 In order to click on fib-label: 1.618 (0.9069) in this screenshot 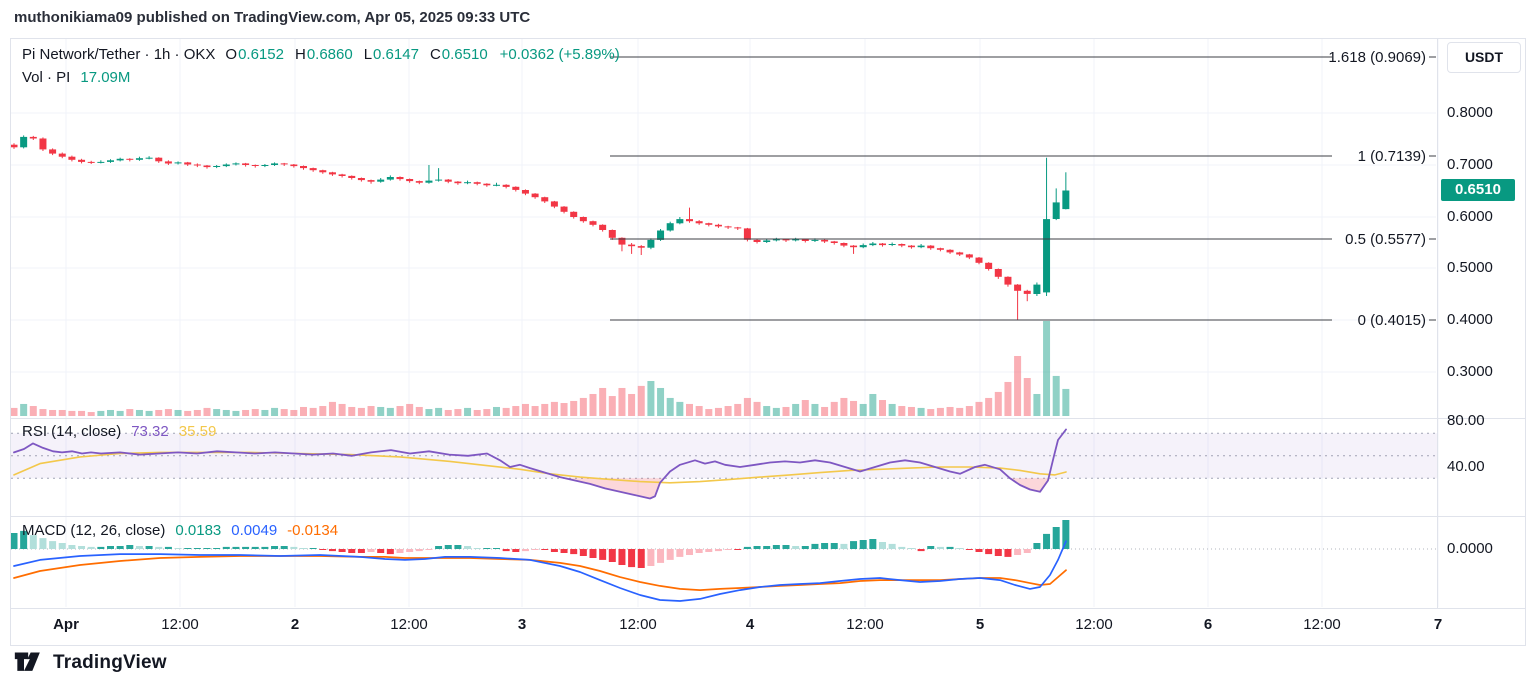, I will do `click(1377, 57)`.